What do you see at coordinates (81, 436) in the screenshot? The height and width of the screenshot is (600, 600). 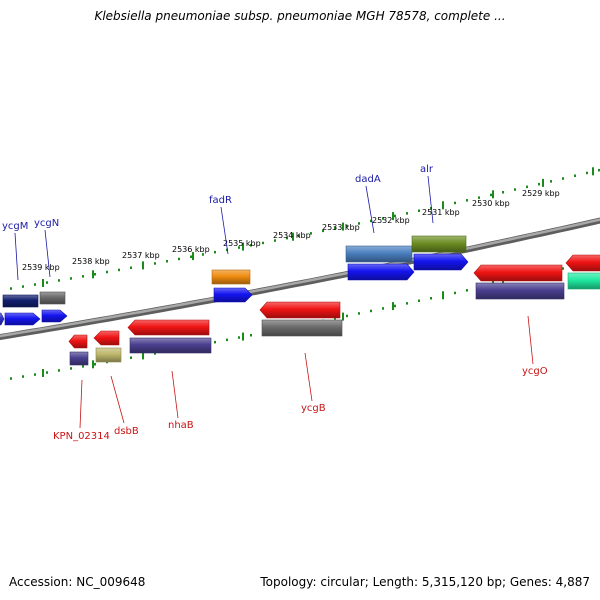 I see `gene-label: KPN_02314` at bounding box center [81, 436].